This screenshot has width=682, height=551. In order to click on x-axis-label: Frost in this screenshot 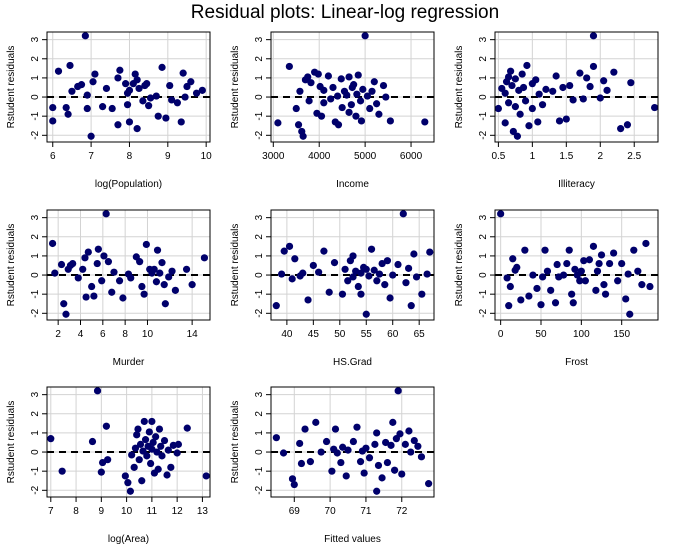, I will do `click(576, 362)`.